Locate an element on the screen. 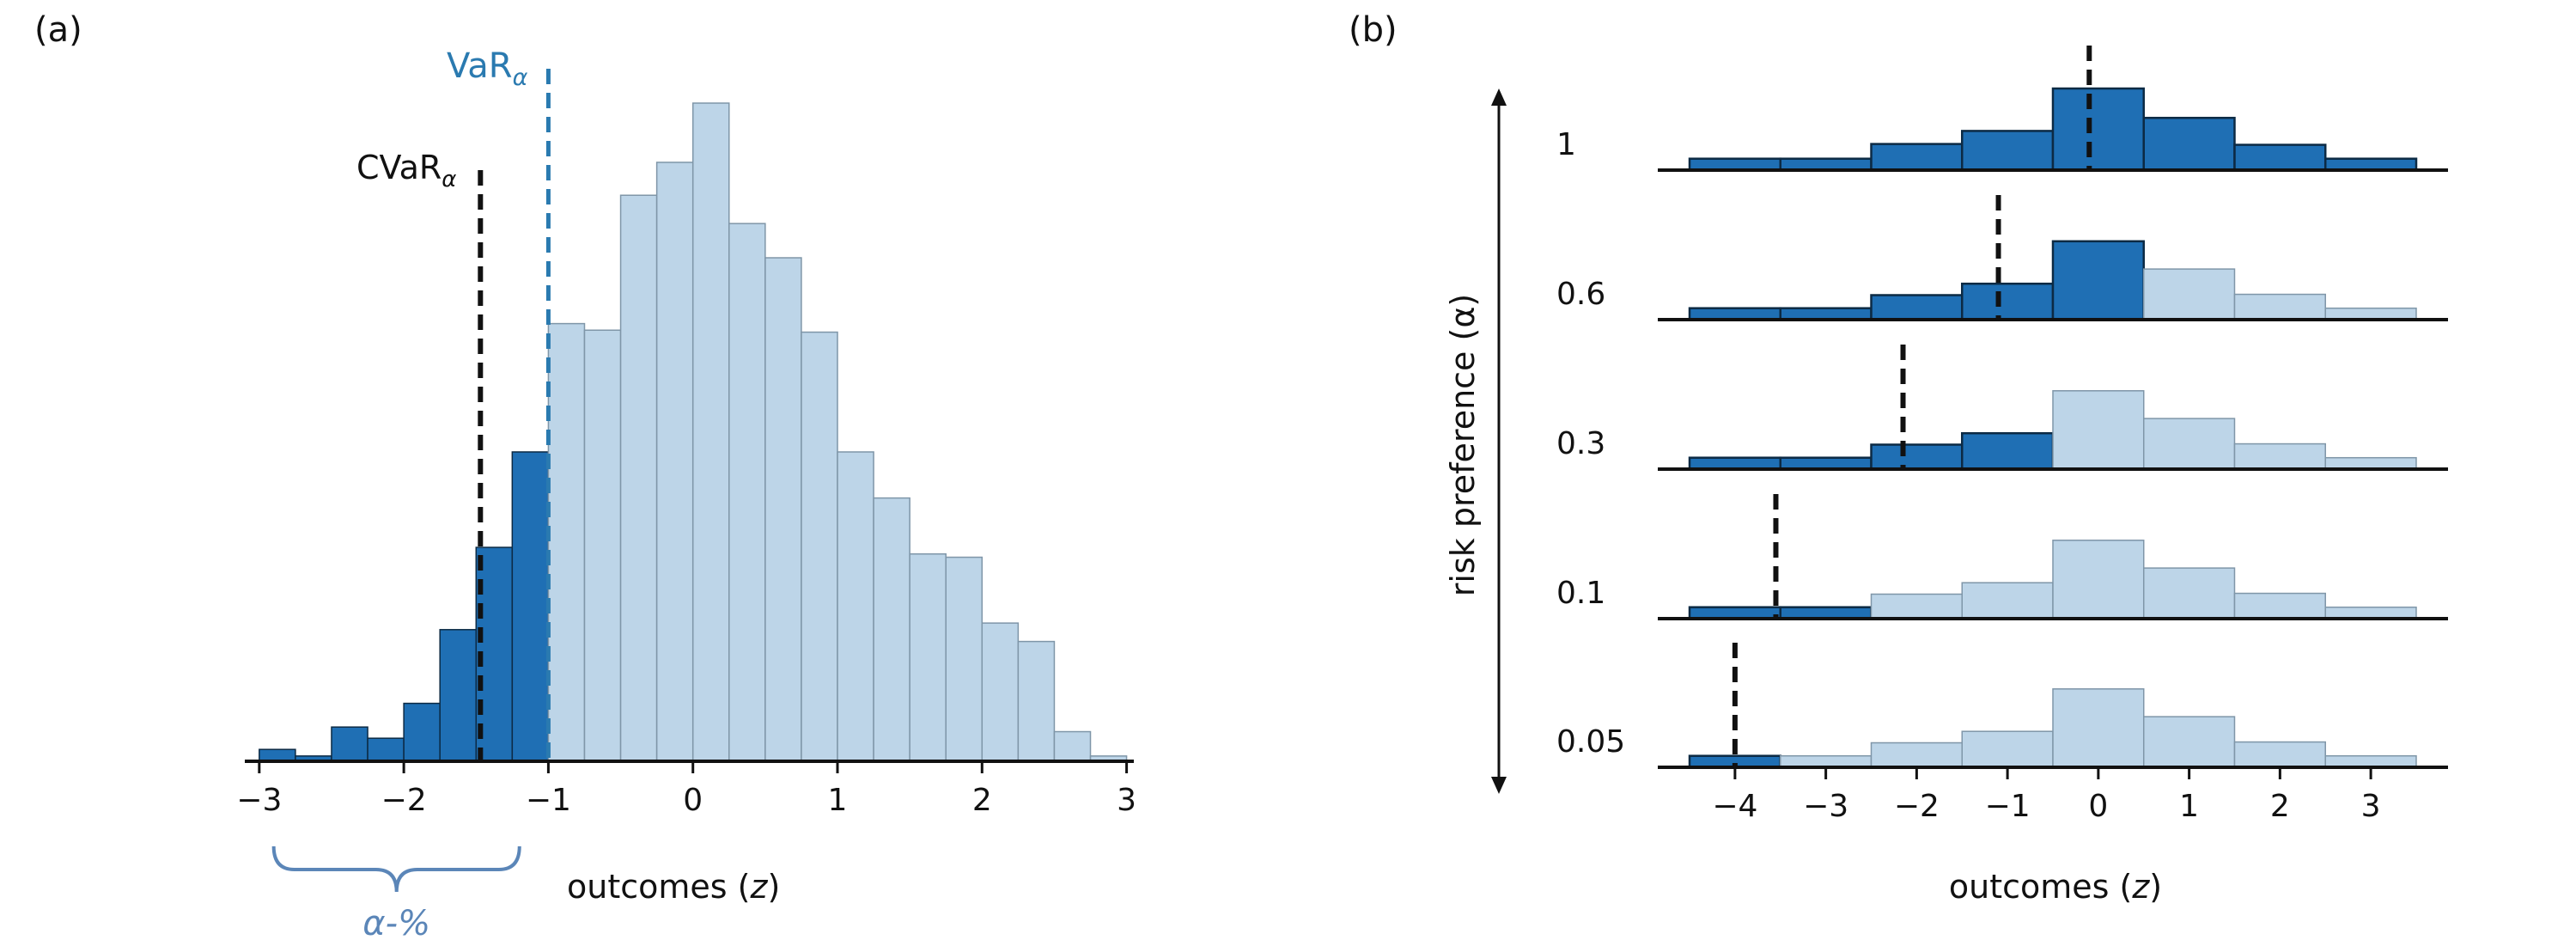 This screenshot has width=2576, height=946. panel-b-y-axis-label: risk preference (α) is located at coordinates (1463, 445).